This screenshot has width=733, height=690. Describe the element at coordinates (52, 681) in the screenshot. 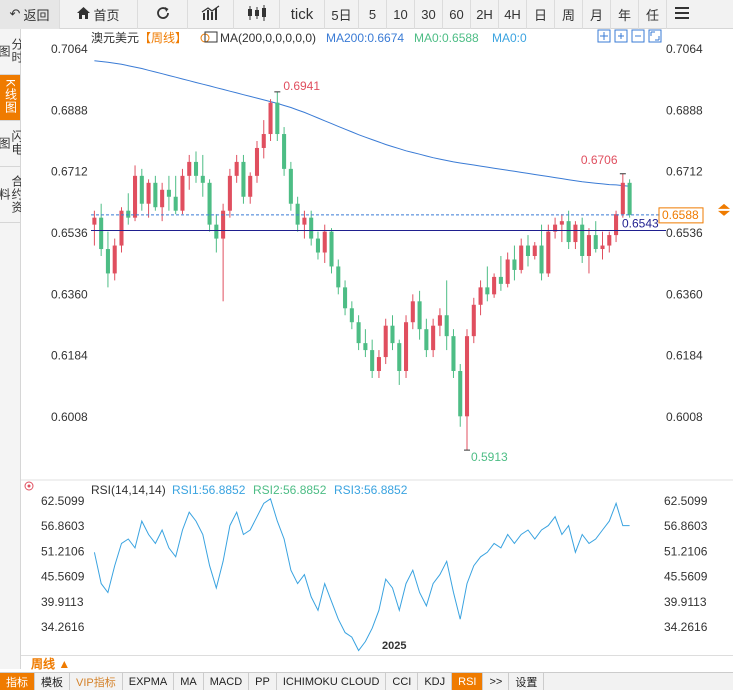

I see `tab-templates: 模板` at that location.